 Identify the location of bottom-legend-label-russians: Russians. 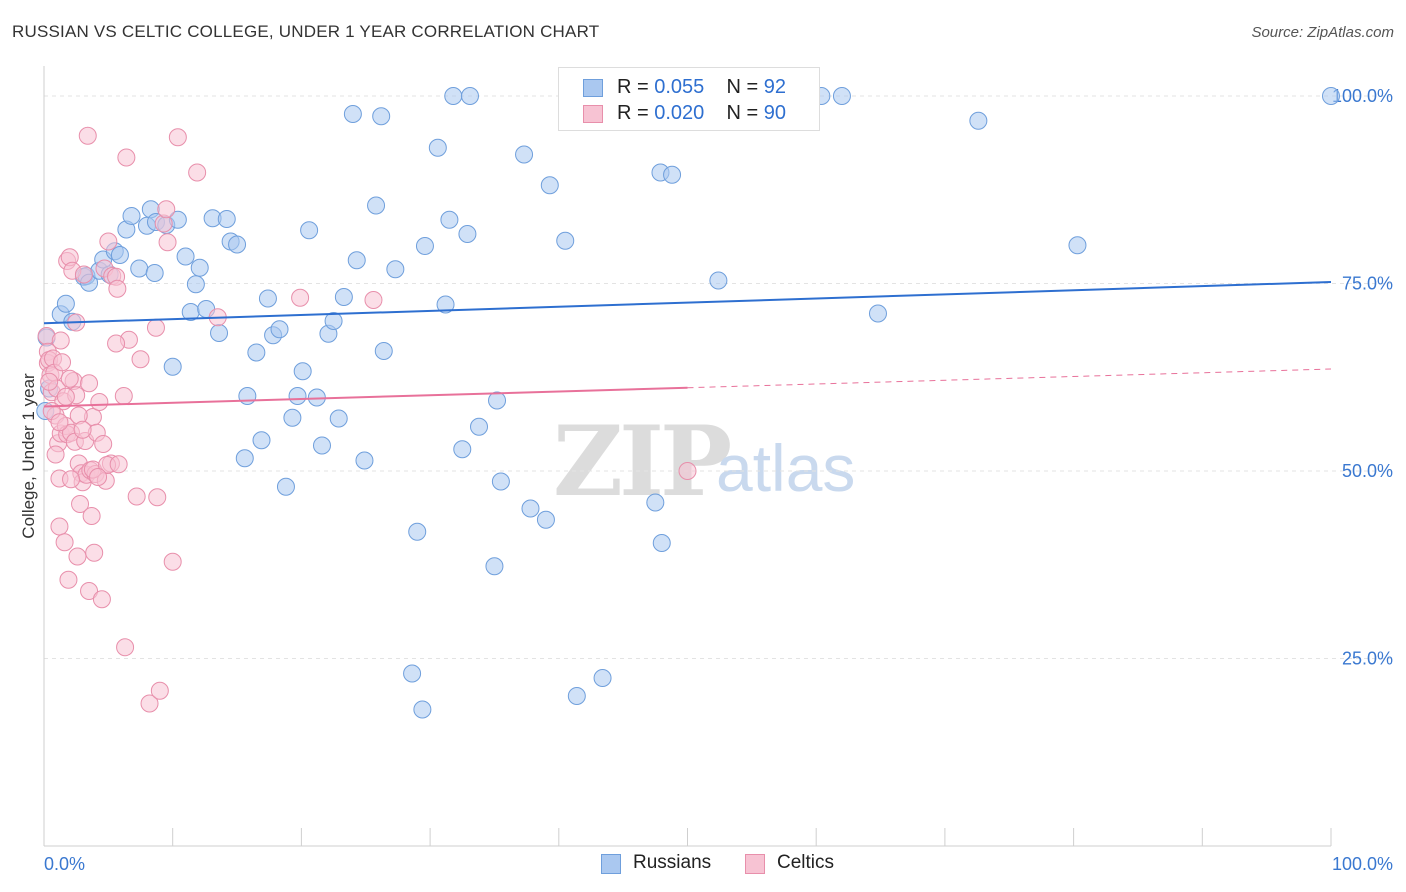
(672, 862).